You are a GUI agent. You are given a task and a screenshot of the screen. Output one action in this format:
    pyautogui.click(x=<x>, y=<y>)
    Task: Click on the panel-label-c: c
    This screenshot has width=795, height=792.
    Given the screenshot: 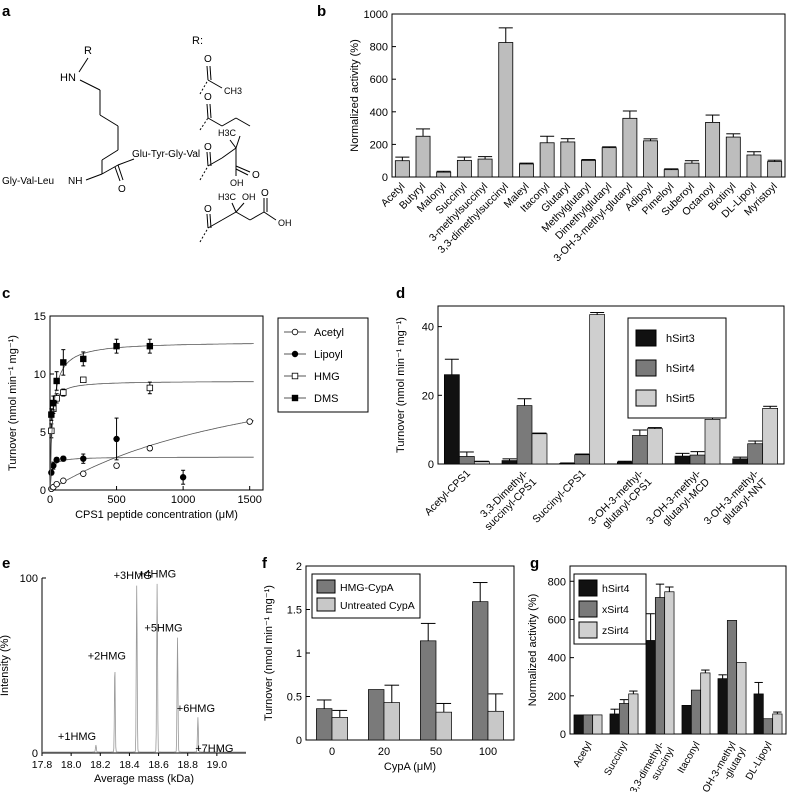 What is the action you would take?
    pyautogui.click(x=6, y=293)
    